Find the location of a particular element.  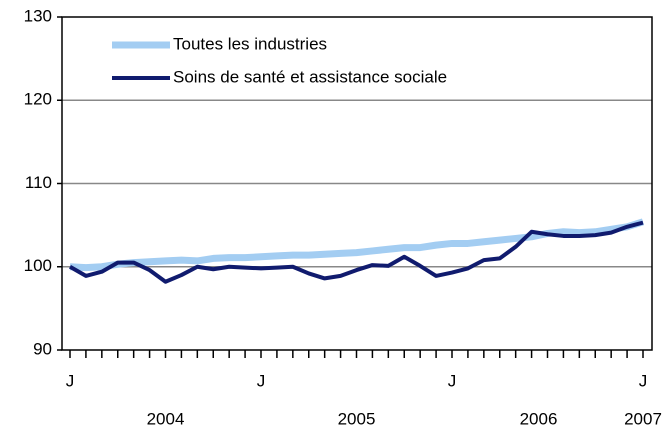

year-label: 2006 is located at coordinates (539, 418).